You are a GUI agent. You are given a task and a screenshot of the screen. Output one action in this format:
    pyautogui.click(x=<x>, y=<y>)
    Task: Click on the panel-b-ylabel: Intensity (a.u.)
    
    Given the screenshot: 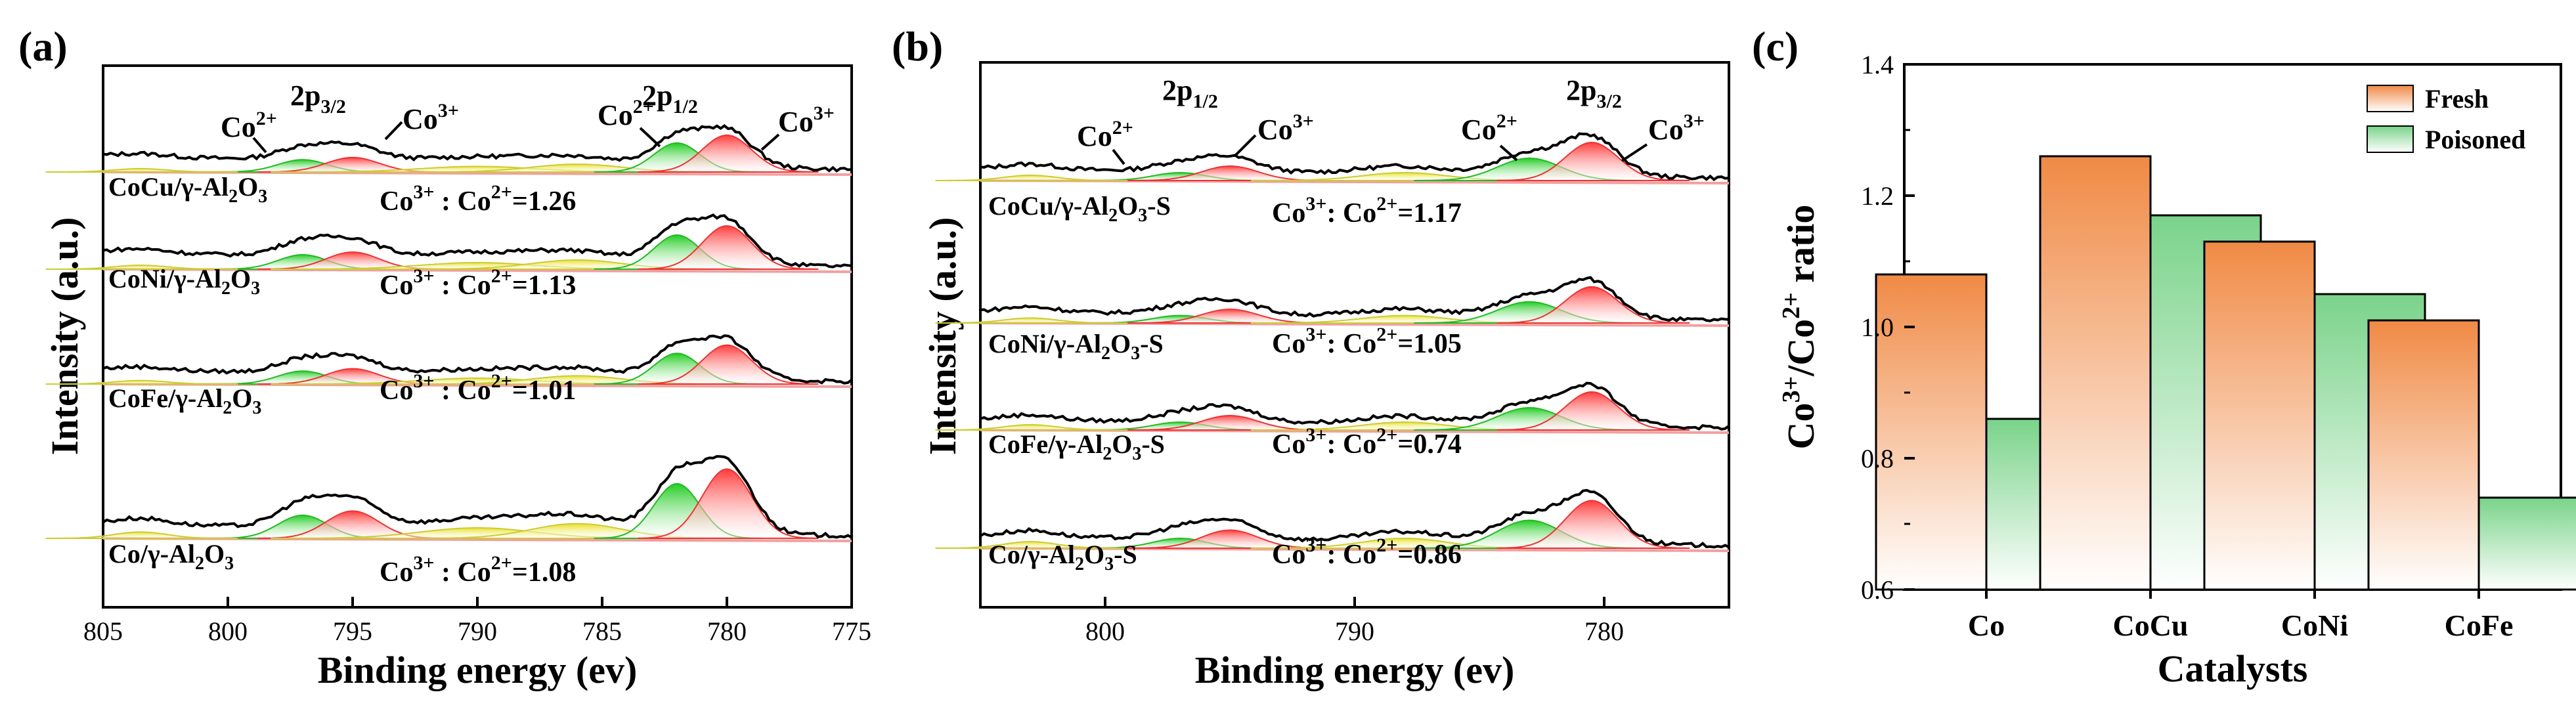 What is the action you would take?
    pyautogui.click(x=942, y=336)
    